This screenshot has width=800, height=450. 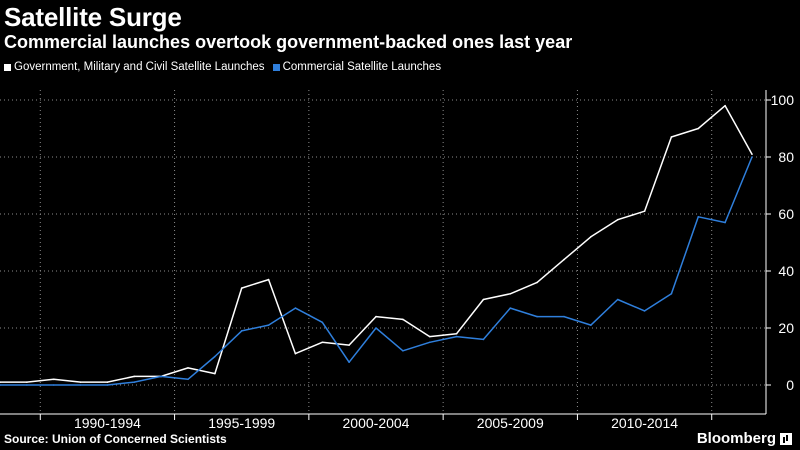 I want to click on data-point-commercial-1998, so click(x=268, y=325).